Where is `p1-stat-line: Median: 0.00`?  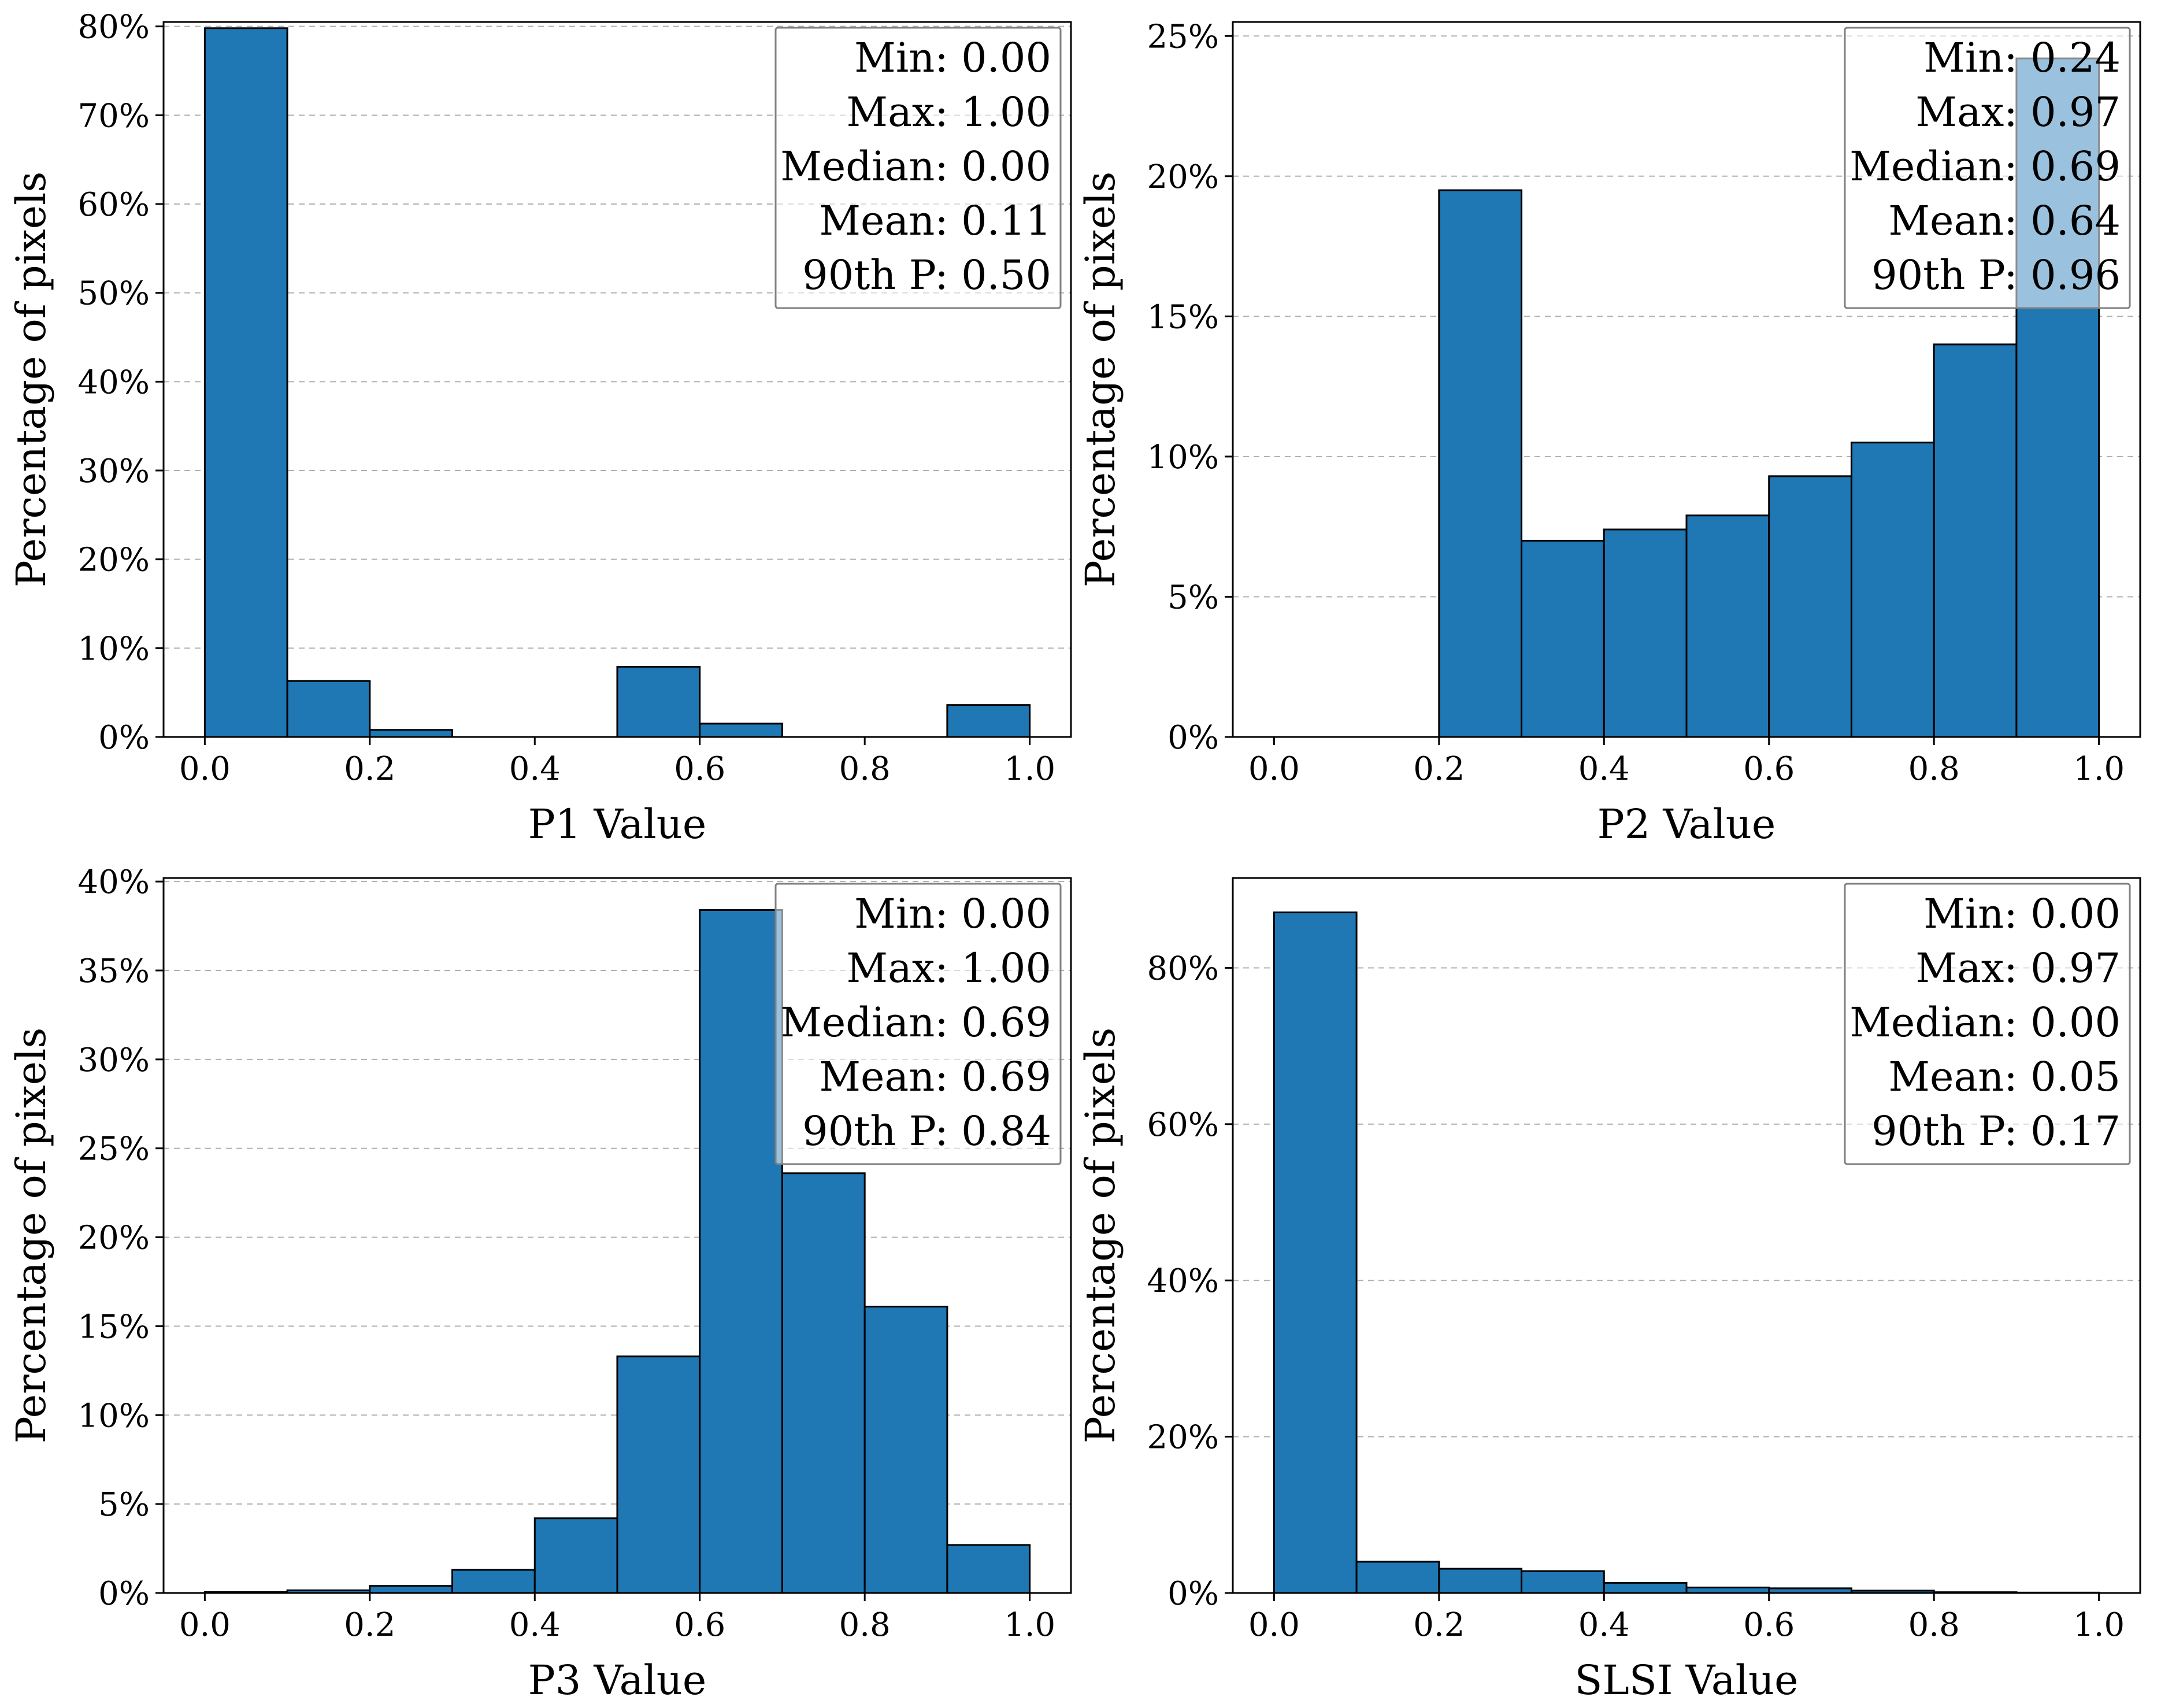
p1-stat-line: Median: 0.00 is located at coordinates (915, 166).